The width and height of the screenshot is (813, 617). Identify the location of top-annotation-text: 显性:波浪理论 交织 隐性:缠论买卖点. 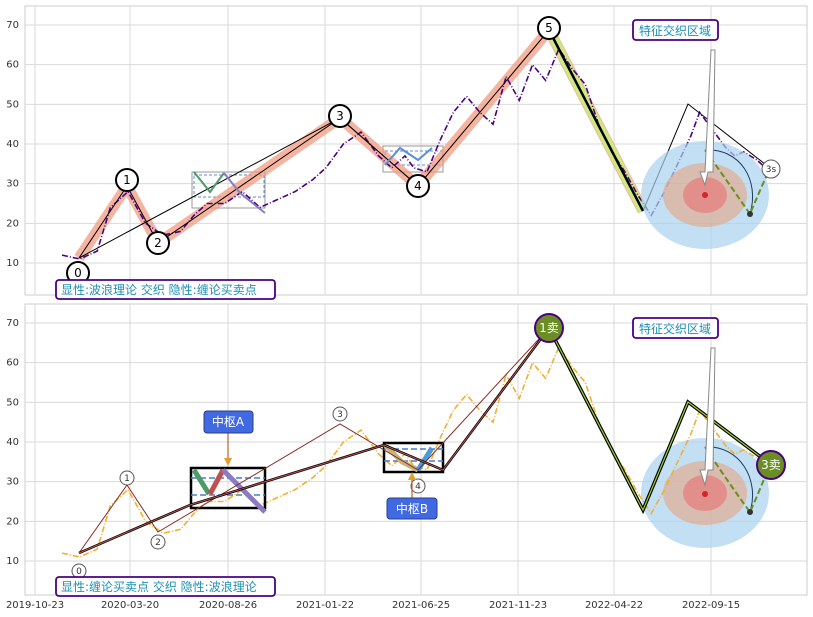
(159, 289).